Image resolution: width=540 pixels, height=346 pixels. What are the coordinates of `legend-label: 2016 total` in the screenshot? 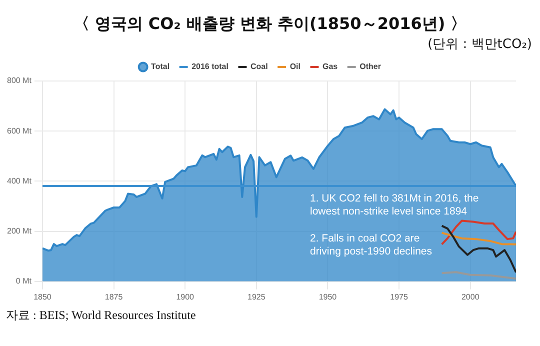 It's located at (210, 67).